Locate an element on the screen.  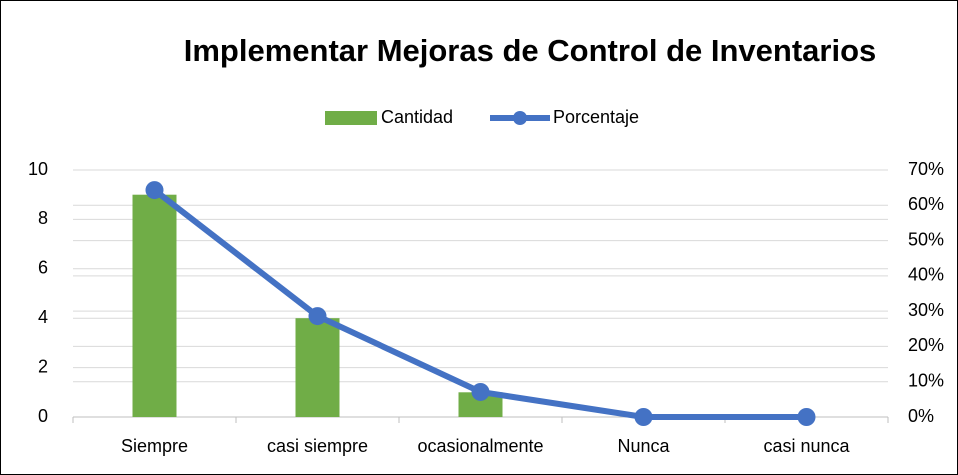
x-tick-label: casi siempre is located at coordinates (317, 446).